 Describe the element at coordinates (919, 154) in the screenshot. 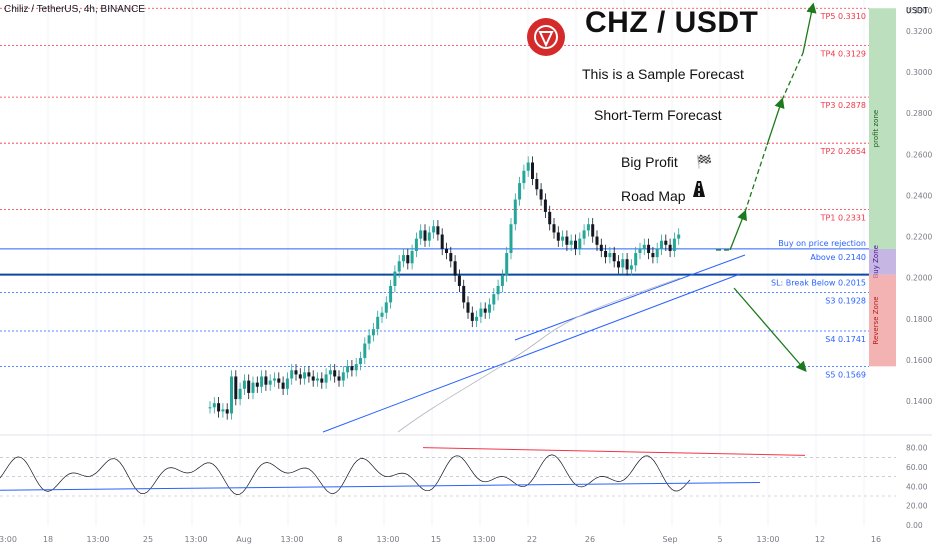

I see `y-tick-label: 0.2600` at that location.